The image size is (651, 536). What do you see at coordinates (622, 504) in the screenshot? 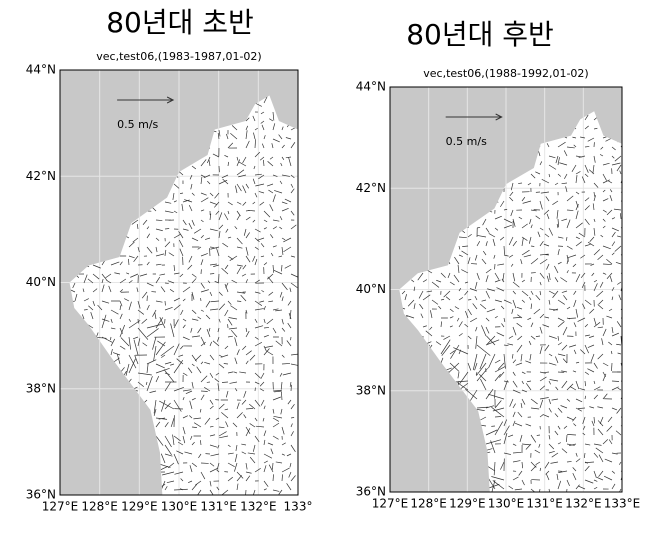
I see `x-tick-label: 133°E` at bounding box center [622, 504].